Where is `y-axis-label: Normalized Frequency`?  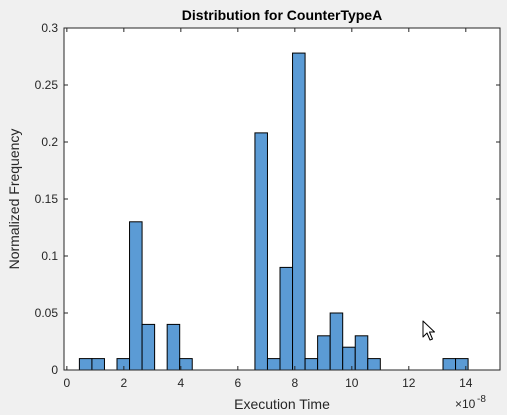
y-axis-label: Normalized Frequency is located at coordinates (14, 199).